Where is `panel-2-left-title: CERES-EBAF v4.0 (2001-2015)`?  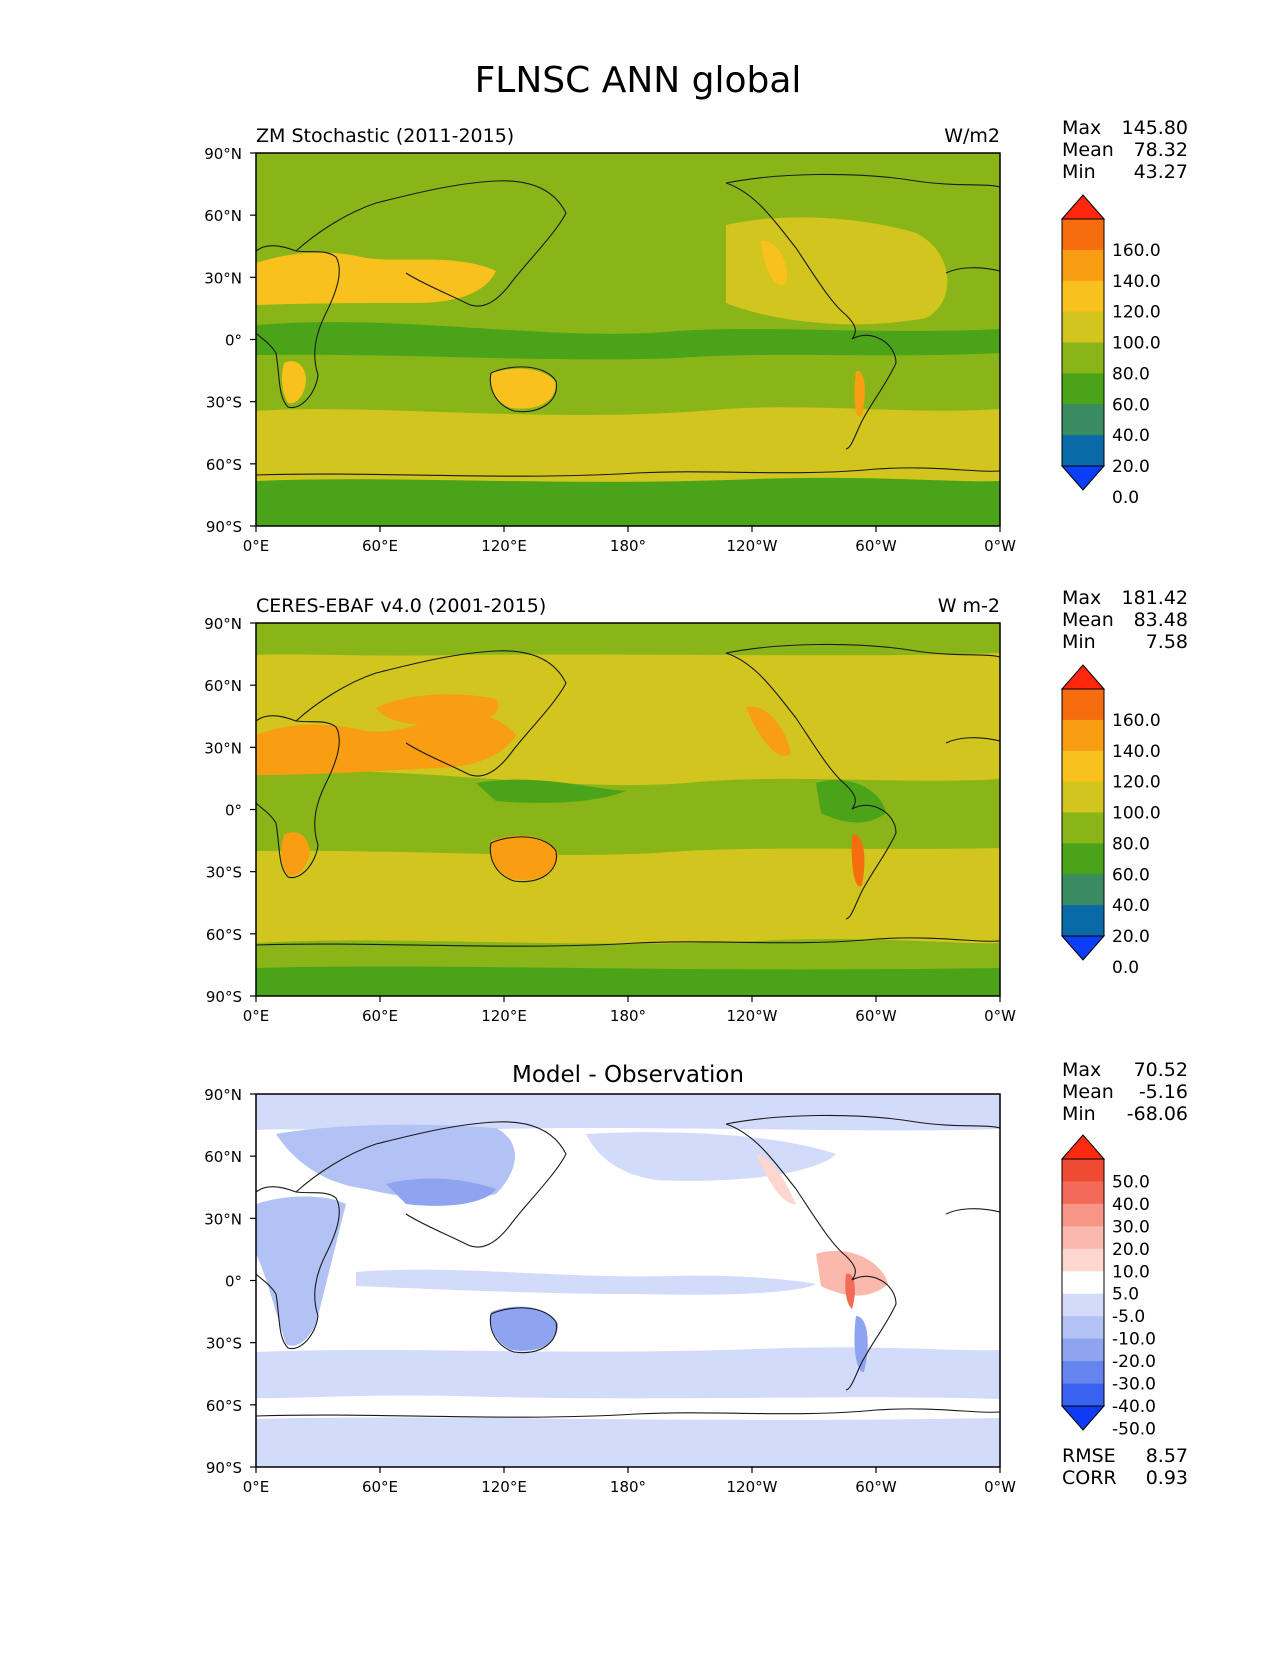
panel-2-left-title: CERES-EBAF v4.0 (2001-2015) is located at coordinates (401, 606).